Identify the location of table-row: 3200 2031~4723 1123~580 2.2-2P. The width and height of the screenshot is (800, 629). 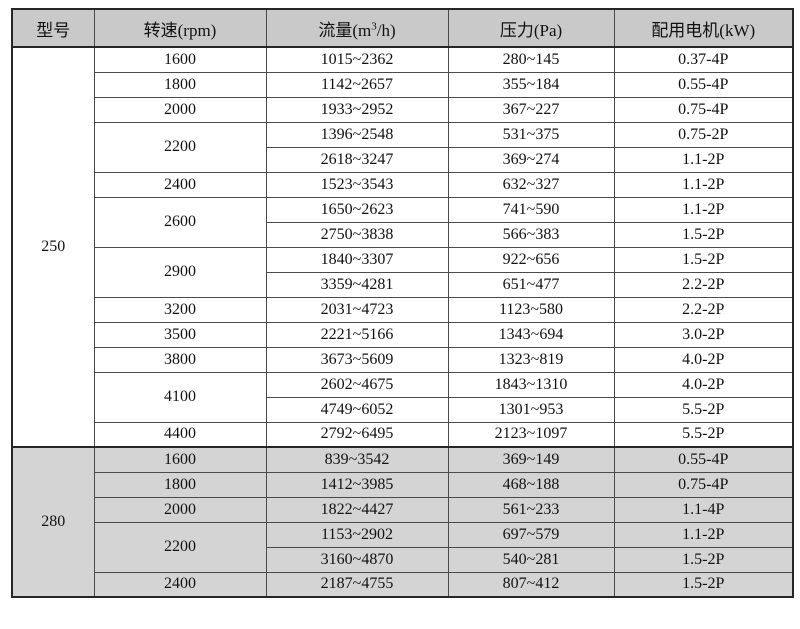
(403, 309).